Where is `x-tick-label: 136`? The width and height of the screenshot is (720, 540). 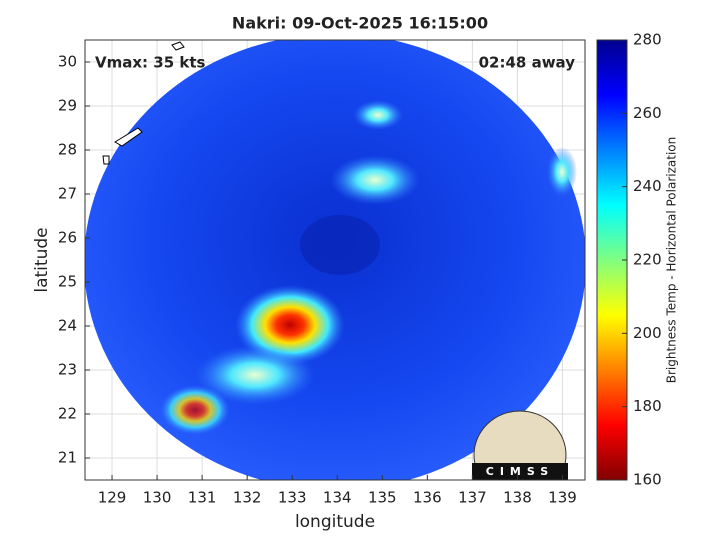 x-tick-label: 136 is located at coordinates (427, 498).